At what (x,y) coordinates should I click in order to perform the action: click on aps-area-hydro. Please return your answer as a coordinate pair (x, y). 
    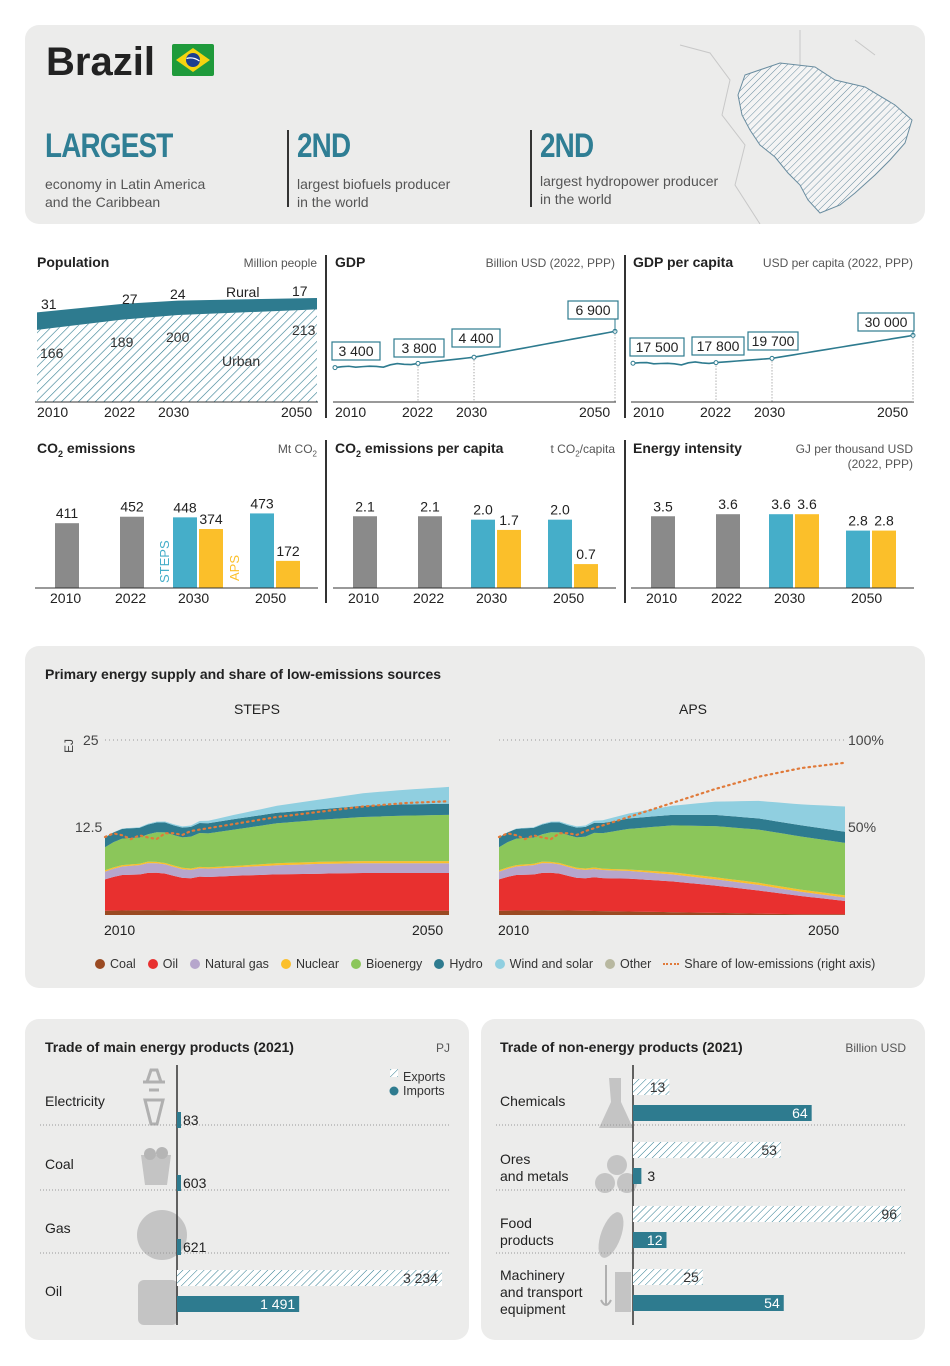
    Looking at the image, I should click on (672, 831).